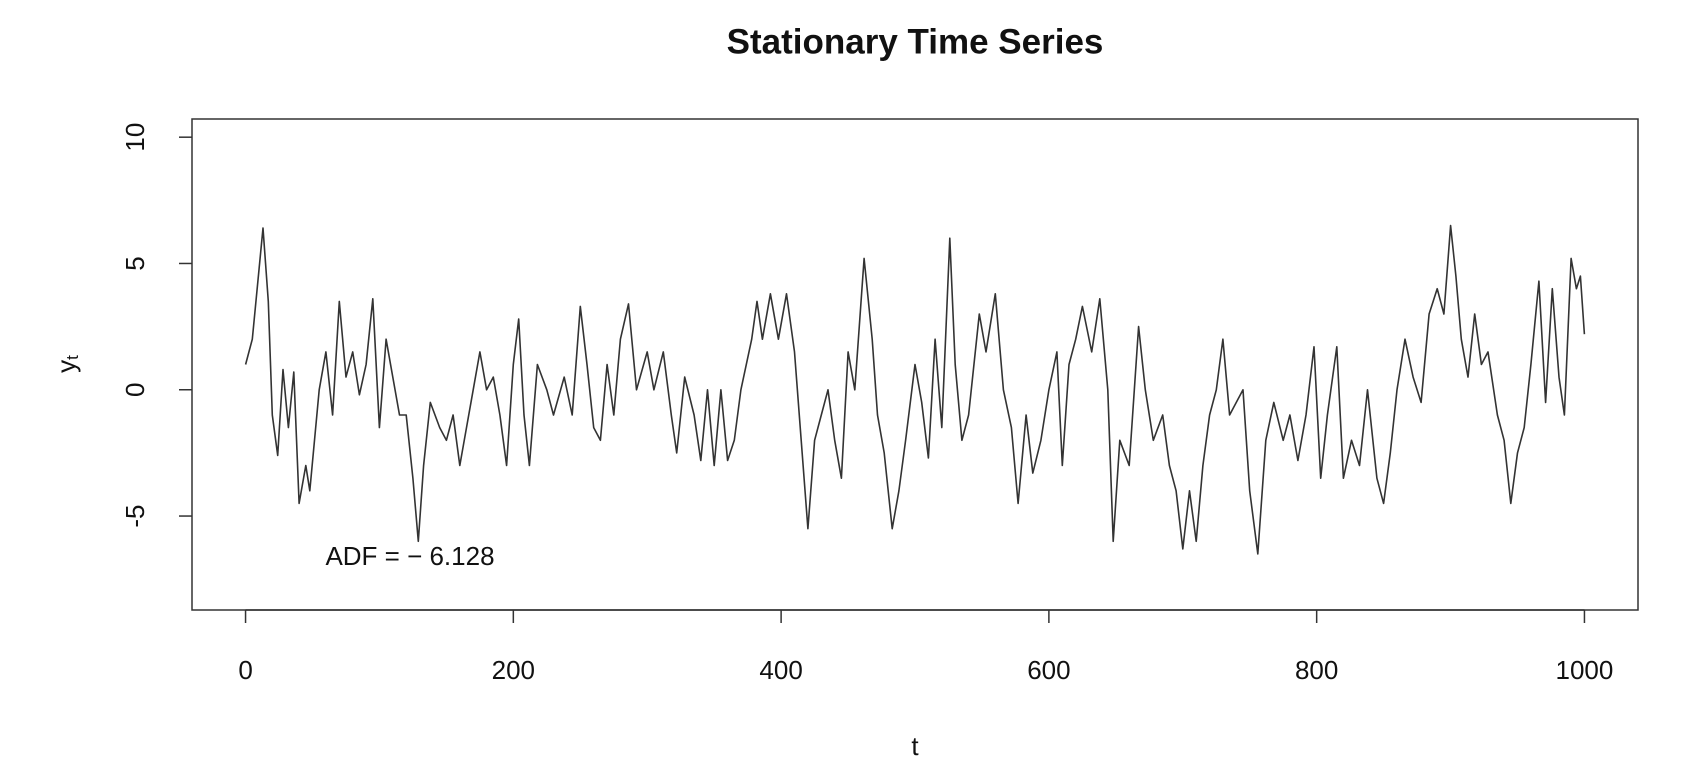 This screenshot has height=784, width=1702. I want to click on x-axis-label: t, so click(915, 746).